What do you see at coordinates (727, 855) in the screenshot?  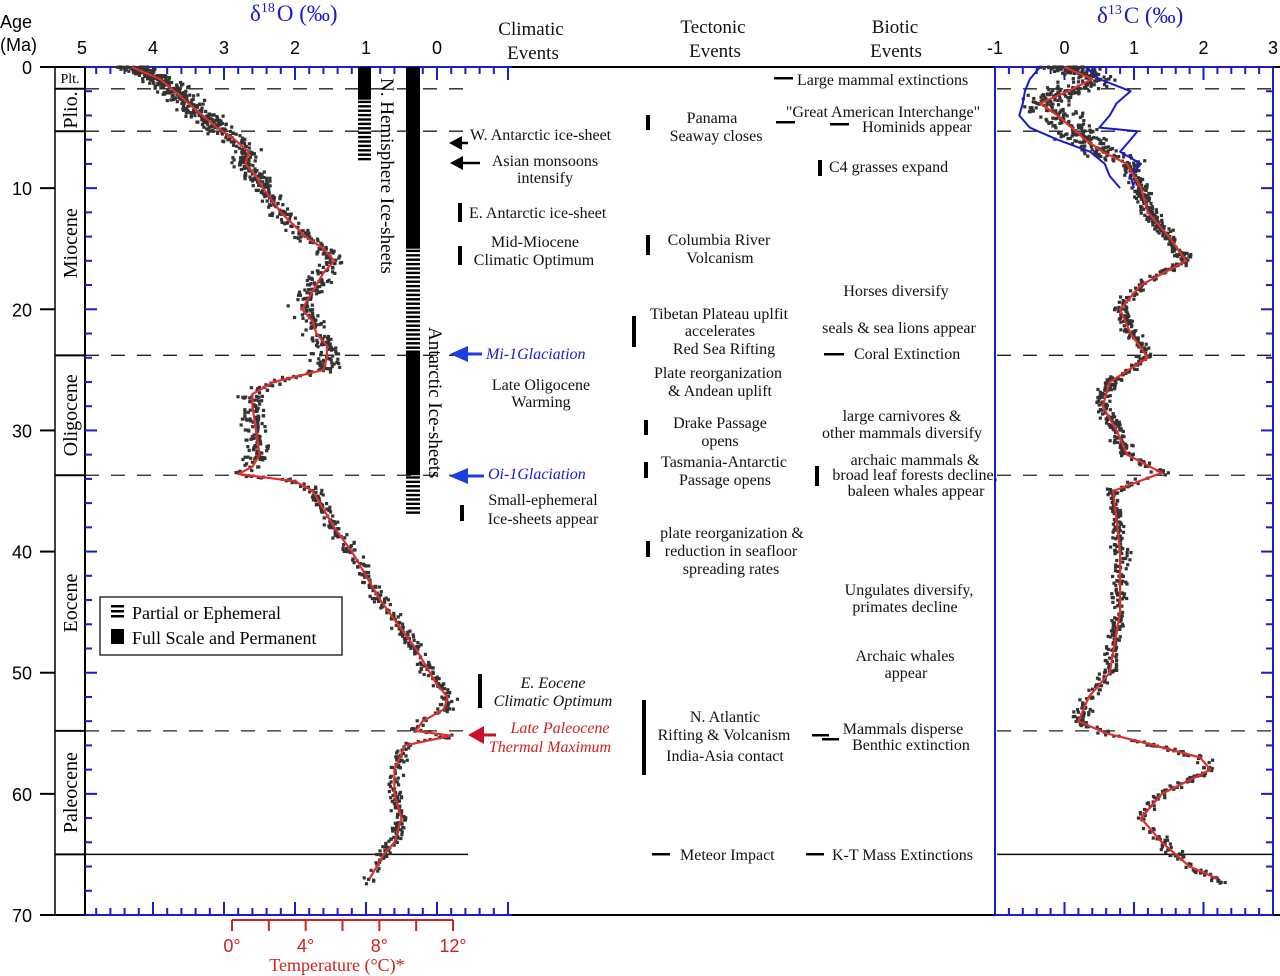 I see `event-meteor: Meteor Impact` at bounding box center [727, 855].